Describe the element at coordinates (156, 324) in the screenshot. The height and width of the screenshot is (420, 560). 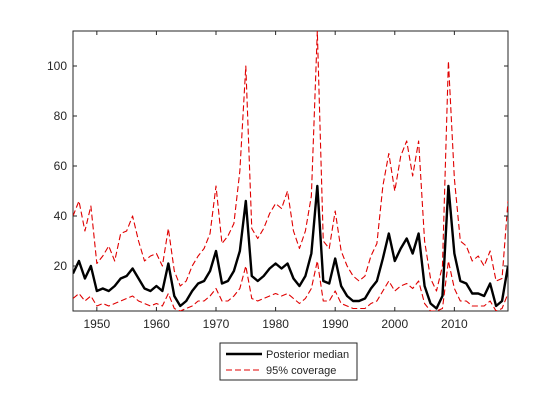
I see `x-tick-label: 1960` at that location.